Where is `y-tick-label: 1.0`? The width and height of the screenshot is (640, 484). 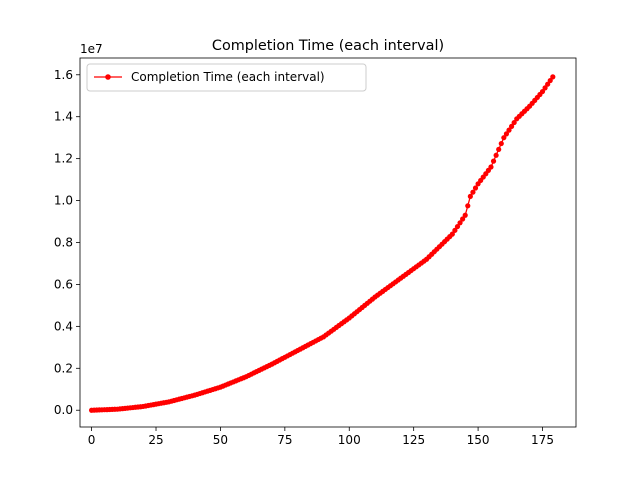 y-tick-label: 1.0 is located at coordinates (63, 201).